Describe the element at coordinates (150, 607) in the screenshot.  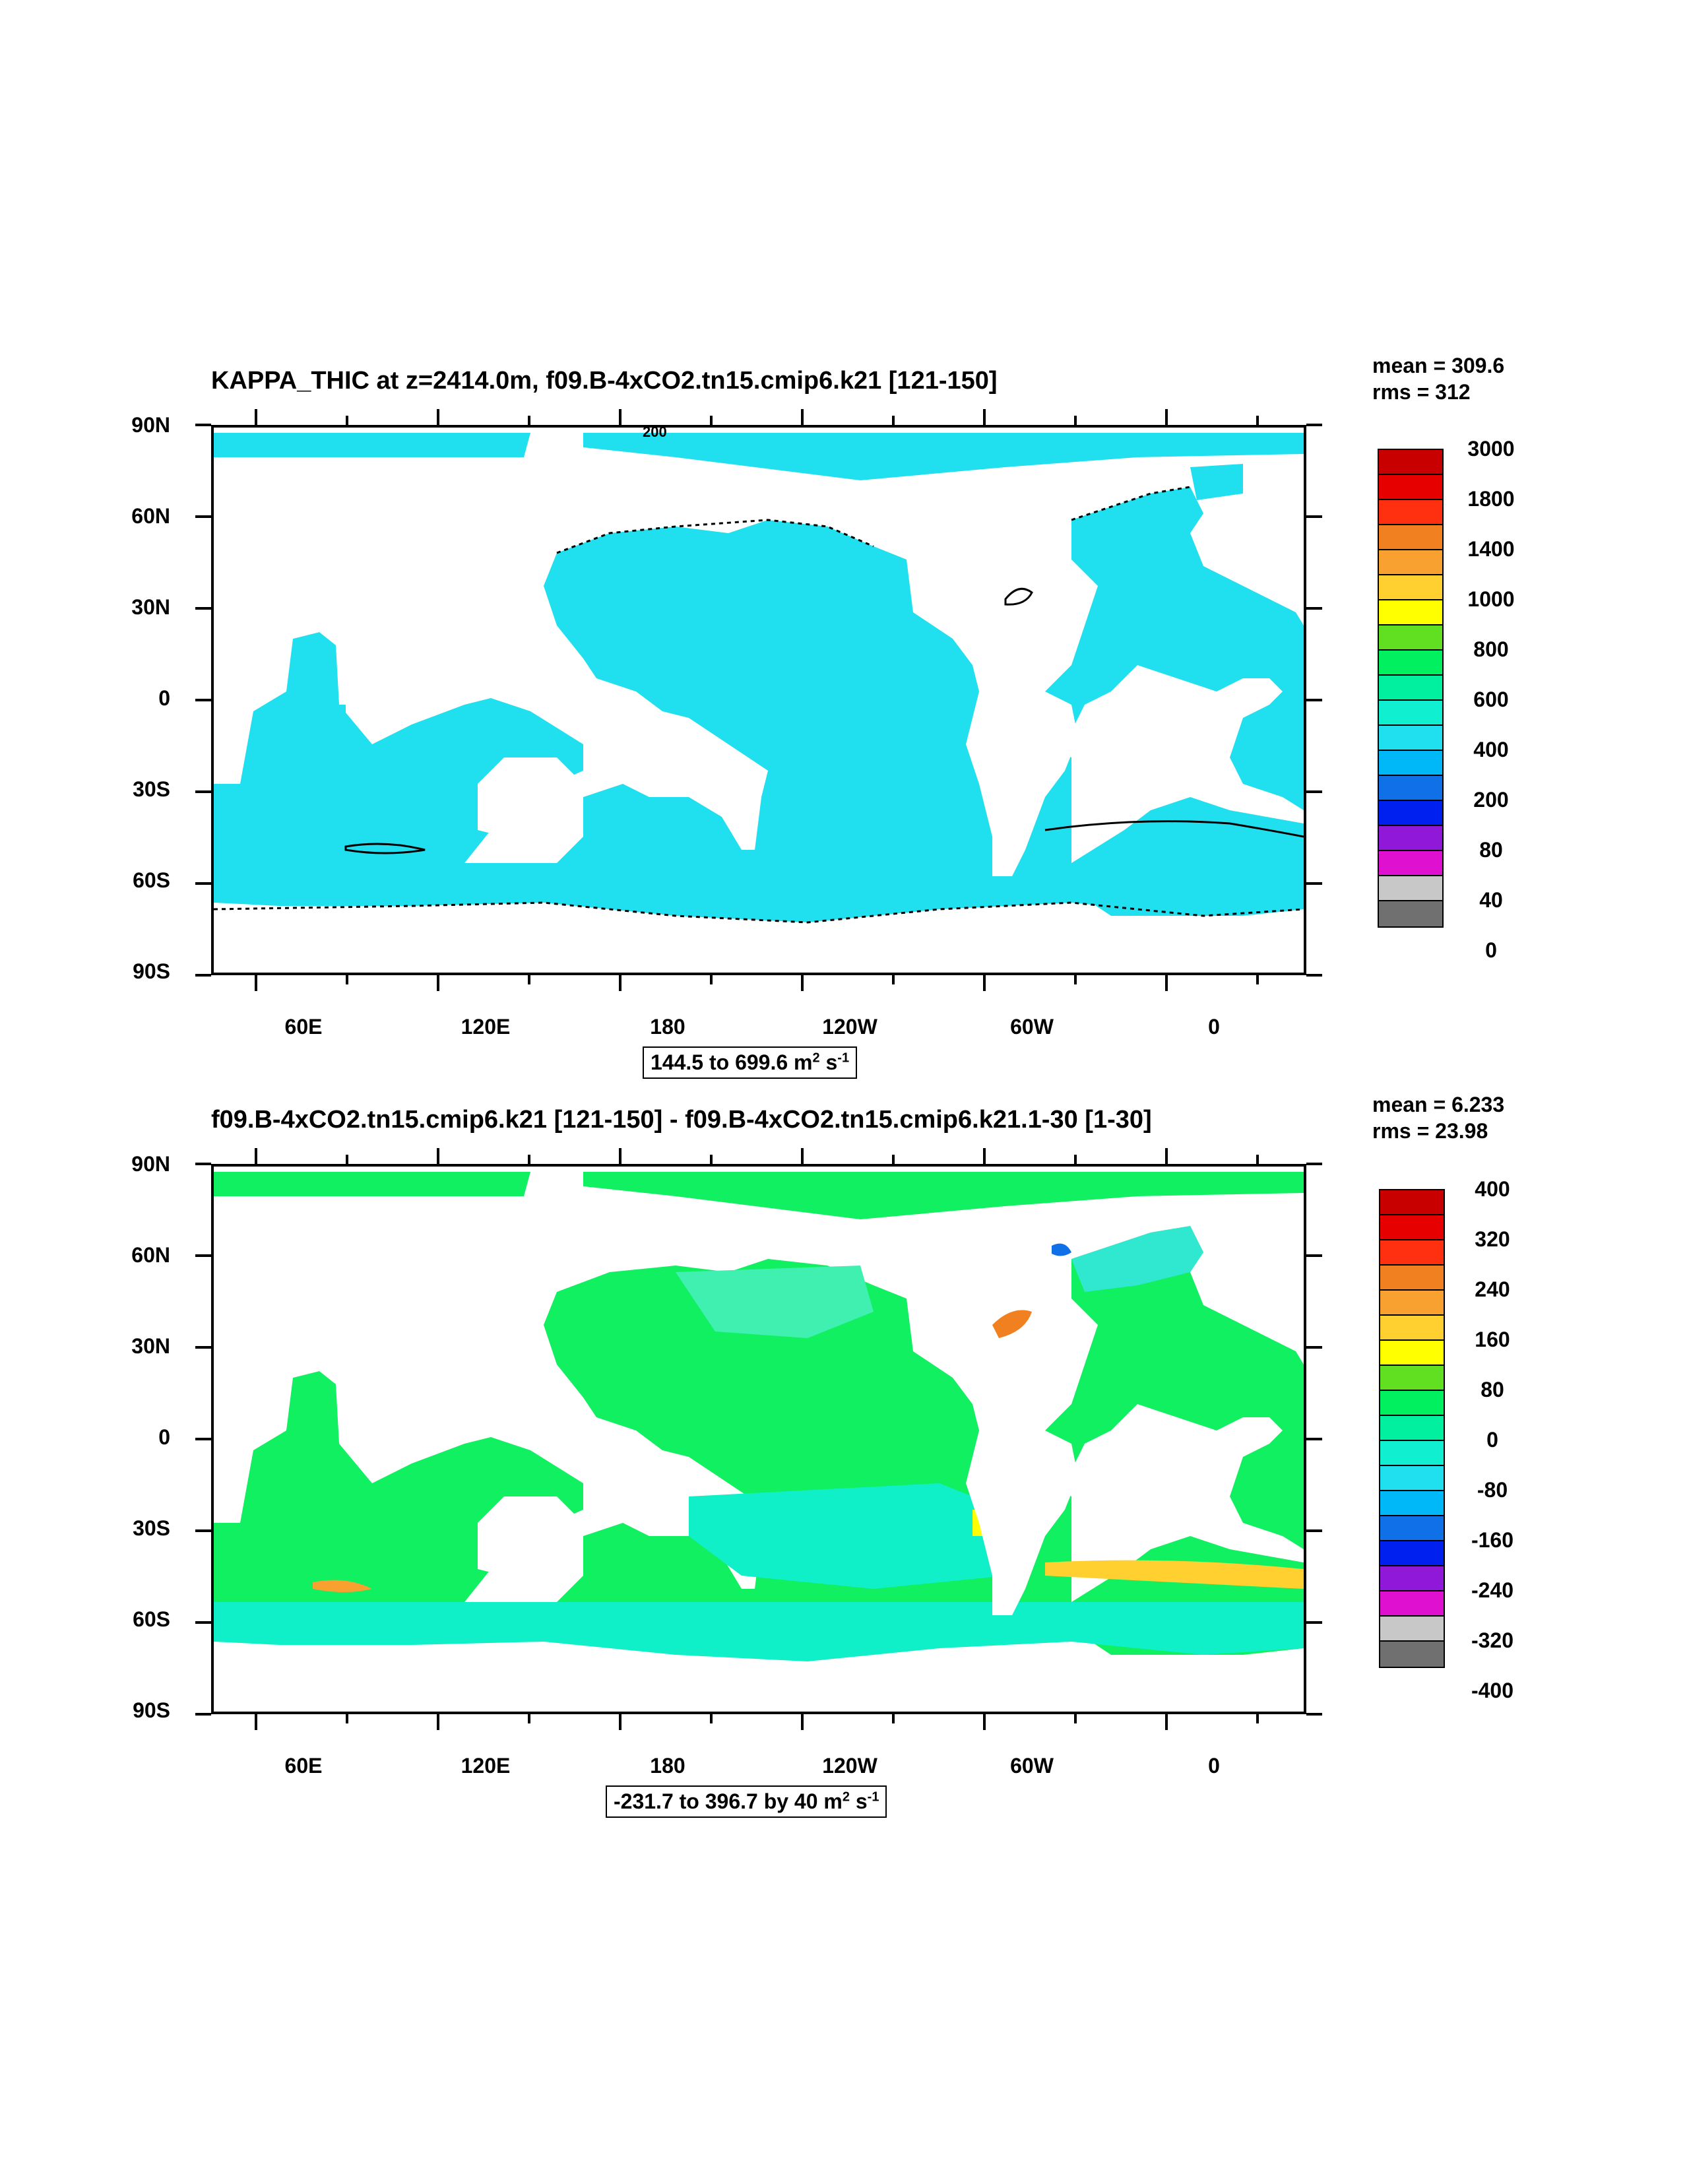
I see `panel1-ytick-30n: 30N` at that location.